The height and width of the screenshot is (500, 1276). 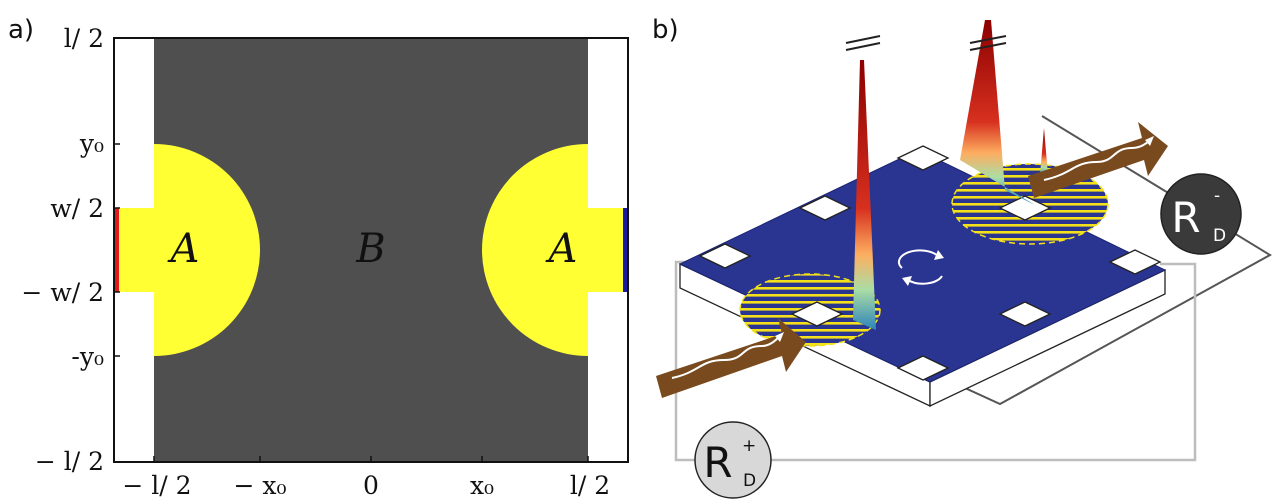 I want to click on r-plus-main: R, so click(x=717, y=462).